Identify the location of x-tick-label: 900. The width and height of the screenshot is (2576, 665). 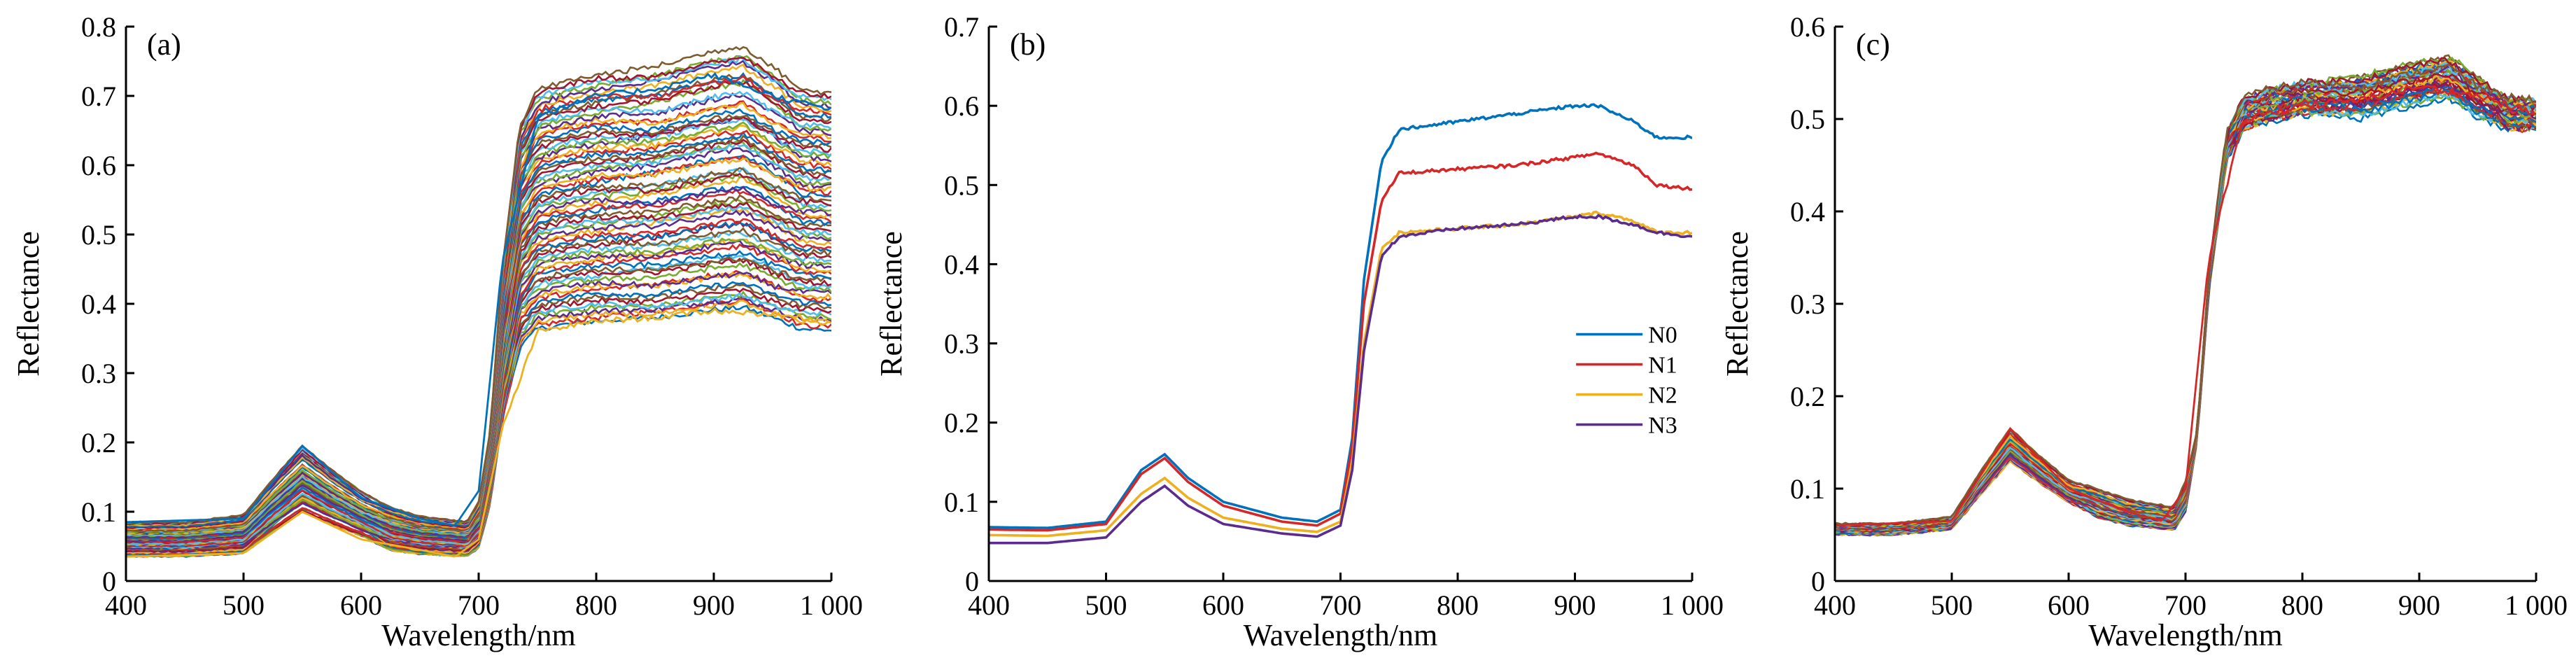
(2419, 605).